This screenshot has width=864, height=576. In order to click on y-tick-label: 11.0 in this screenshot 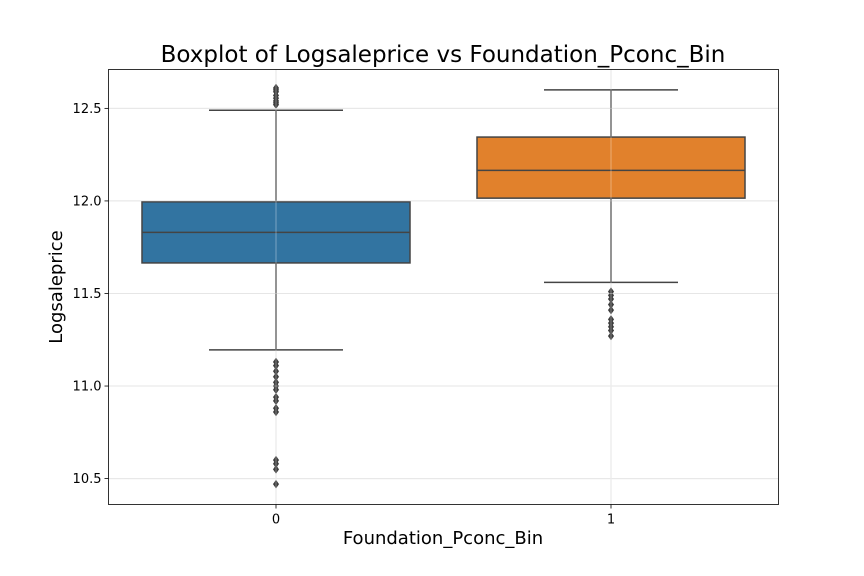, I will do `click(87, 387)`.